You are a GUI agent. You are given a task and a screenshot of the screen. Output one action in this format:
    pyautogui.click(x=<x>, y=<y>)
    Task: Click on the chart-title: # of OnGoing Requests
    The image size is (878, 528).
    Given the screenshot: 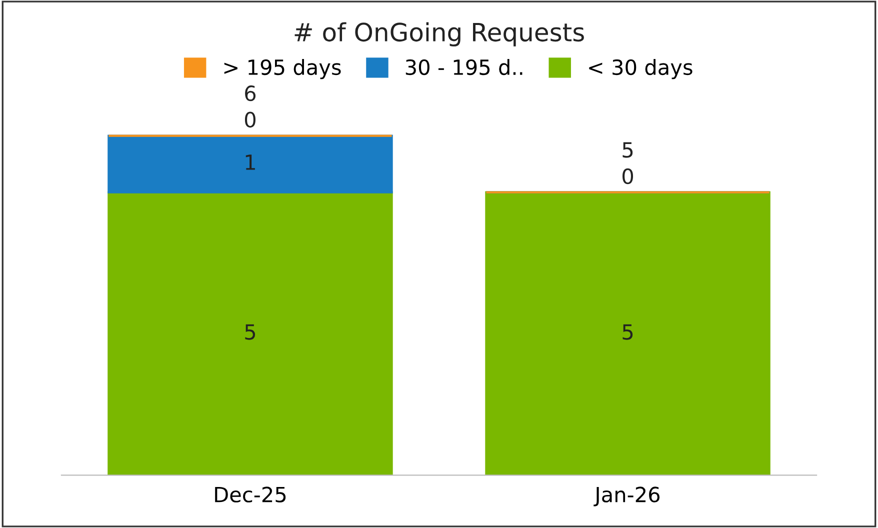 What is the action you would take?
    pyautogui.click(x=439, y=34)
    